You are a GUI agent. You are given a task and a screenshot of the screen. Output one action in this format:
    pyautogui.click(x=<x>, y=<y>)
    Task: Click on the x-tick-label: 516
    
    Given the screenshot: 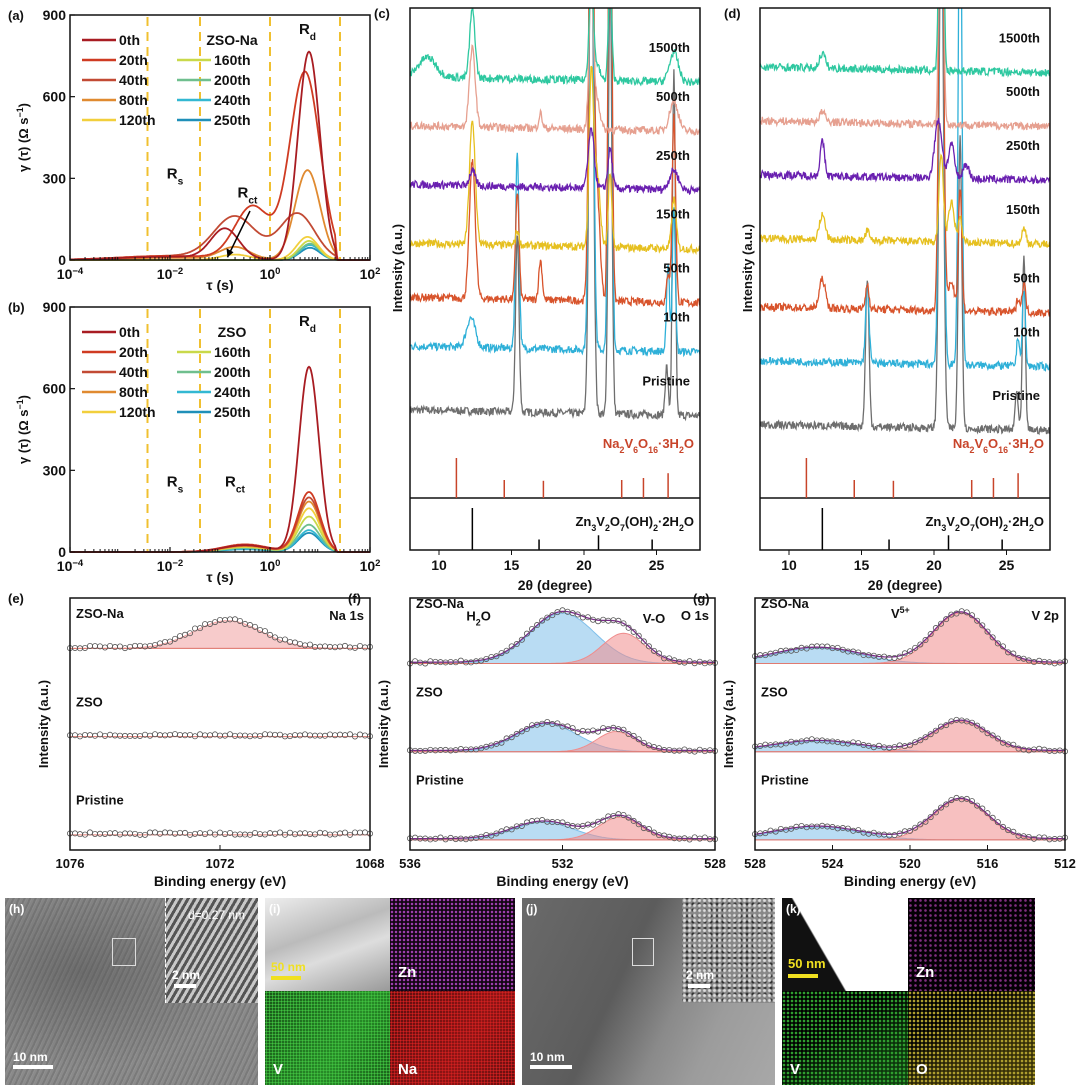 What is the action you would take?
    pyautogui.click(x=988, y=863)
    